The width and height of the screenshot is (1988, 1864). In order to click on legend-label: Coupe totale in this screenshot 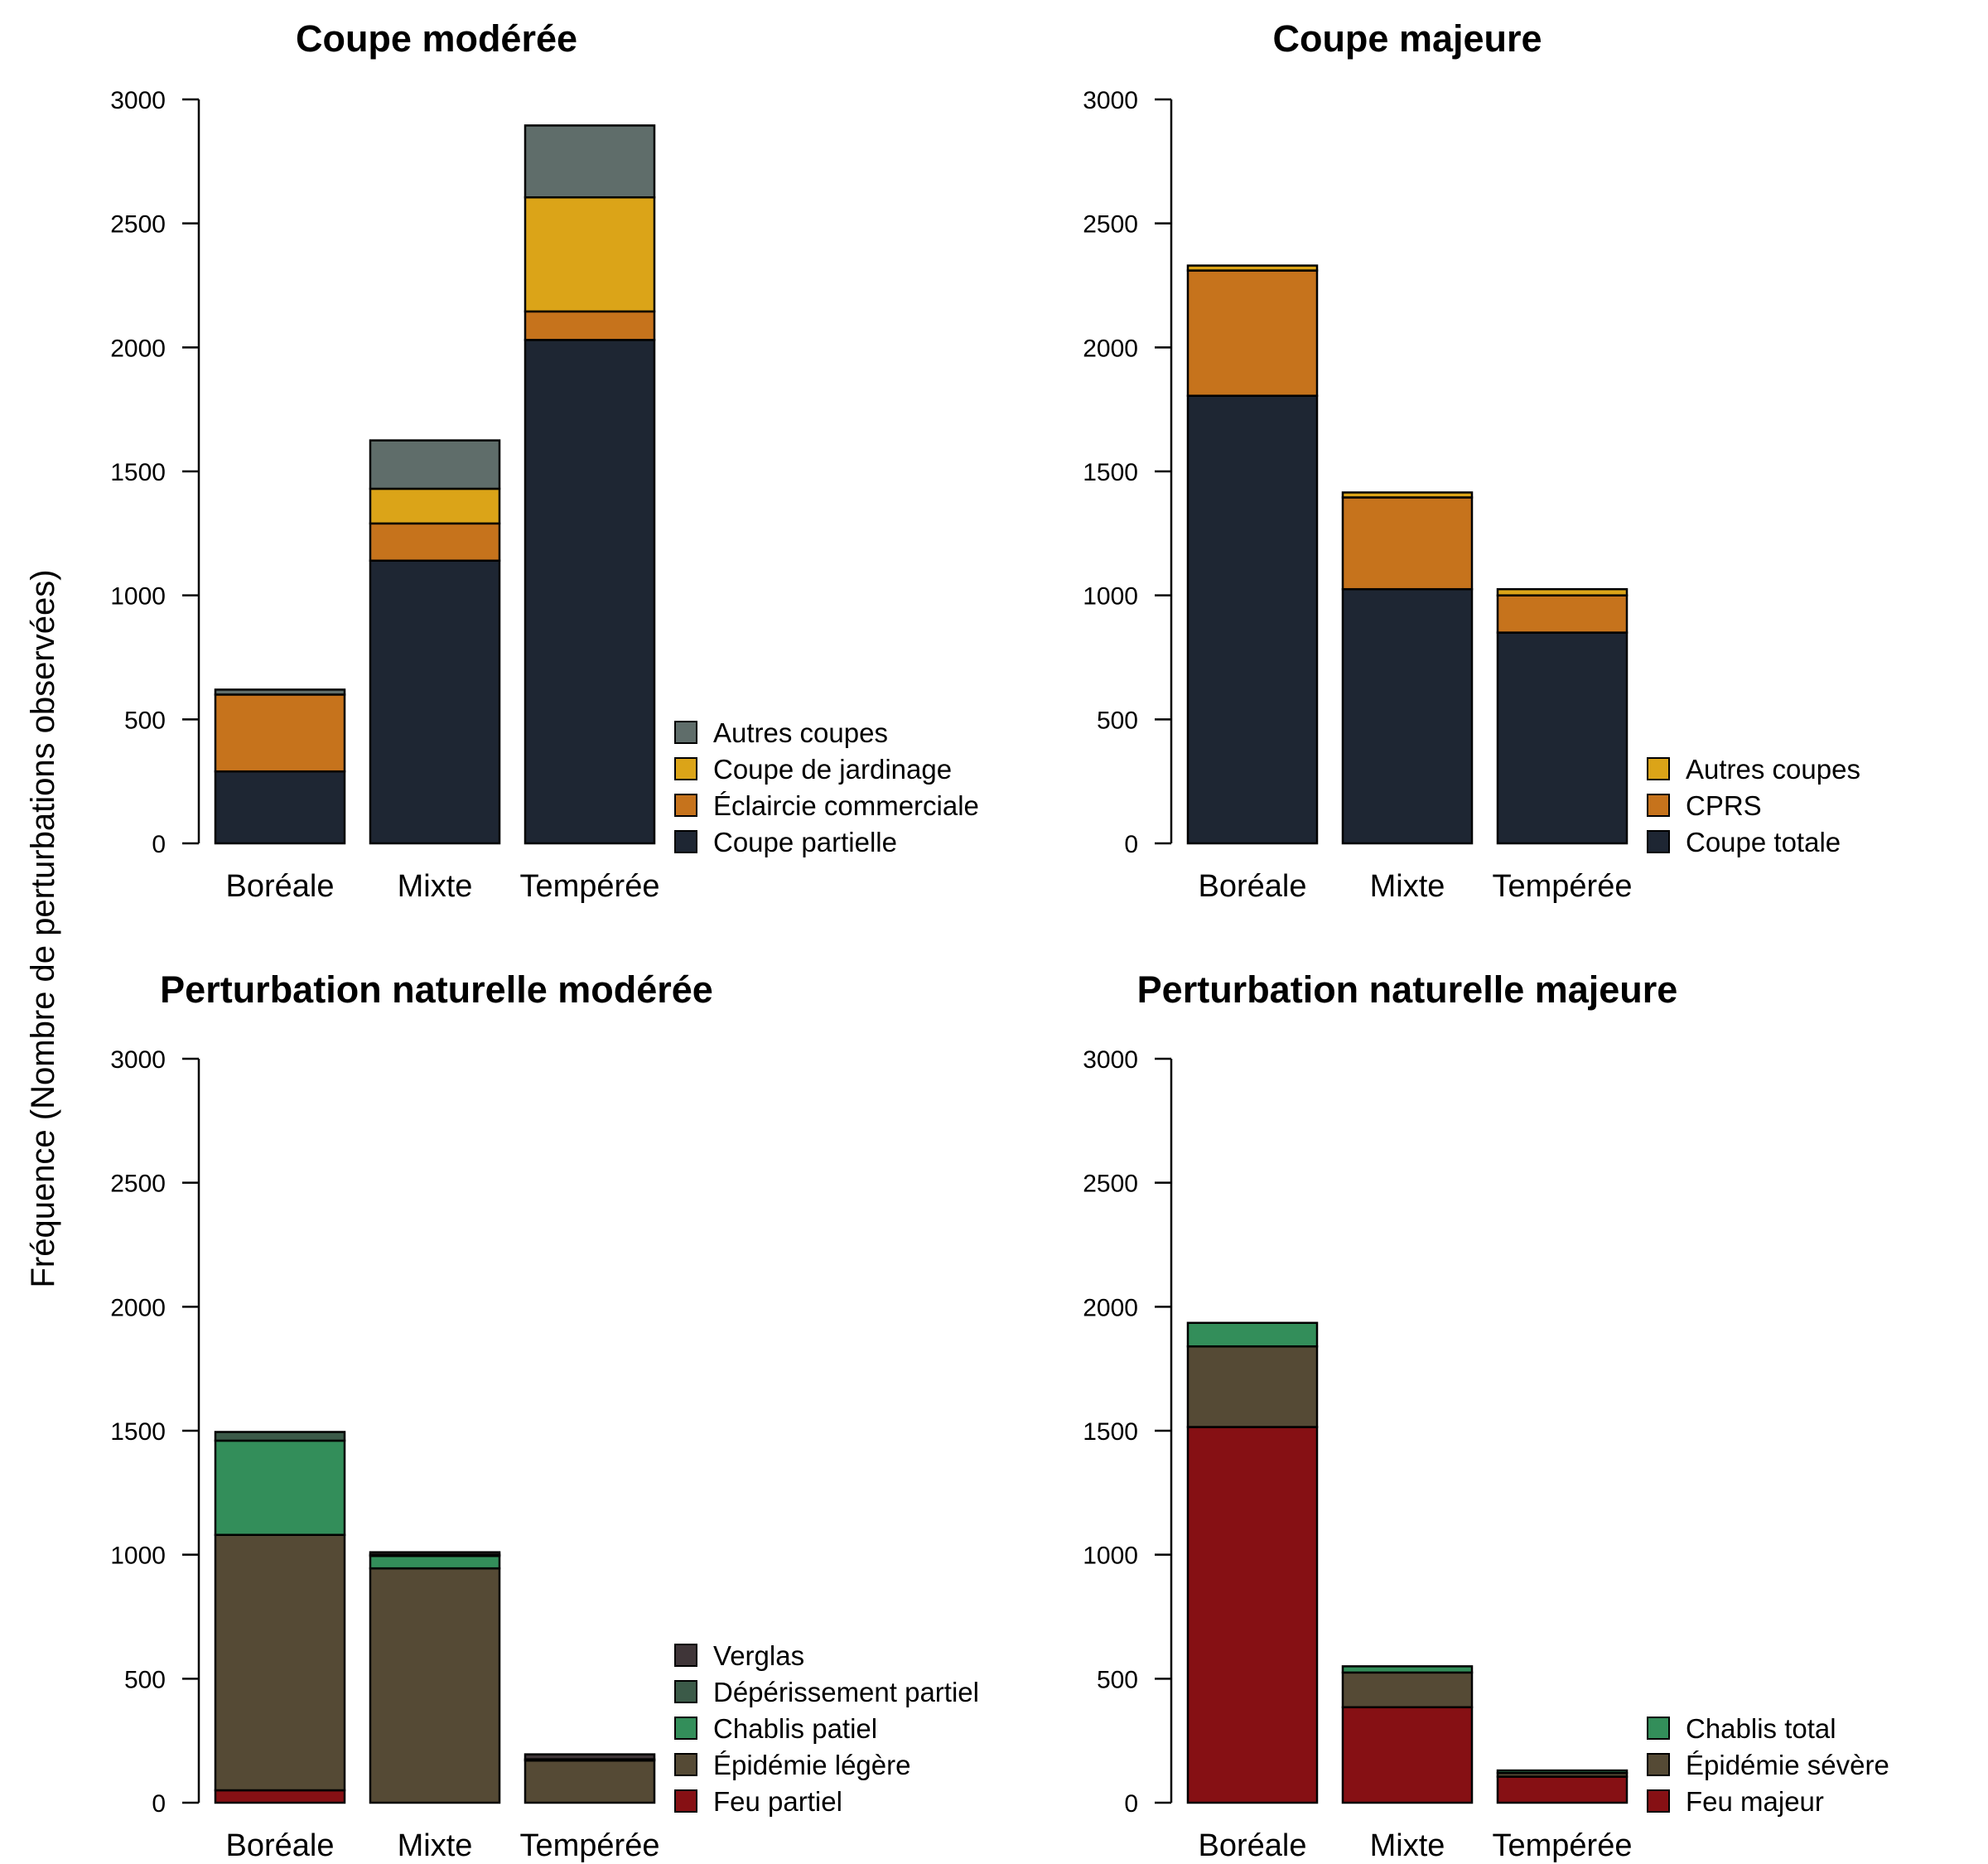, I will do `click(1763, 842)`.